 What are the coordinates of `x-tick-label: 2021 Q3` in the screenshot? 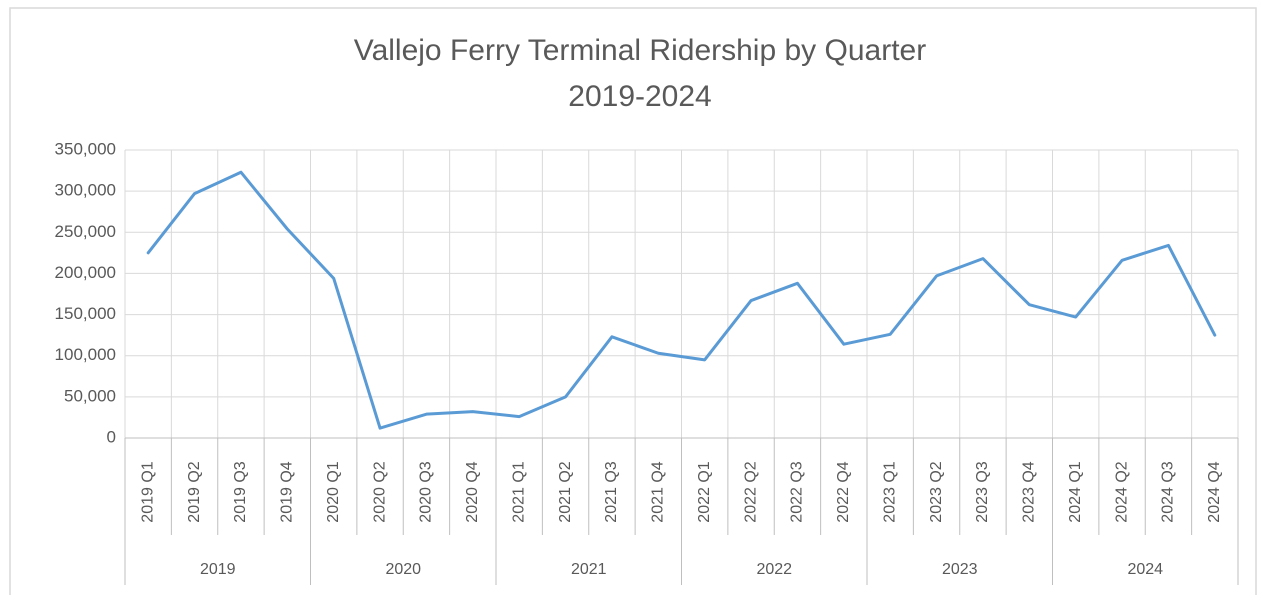 It's located at (611, 491).